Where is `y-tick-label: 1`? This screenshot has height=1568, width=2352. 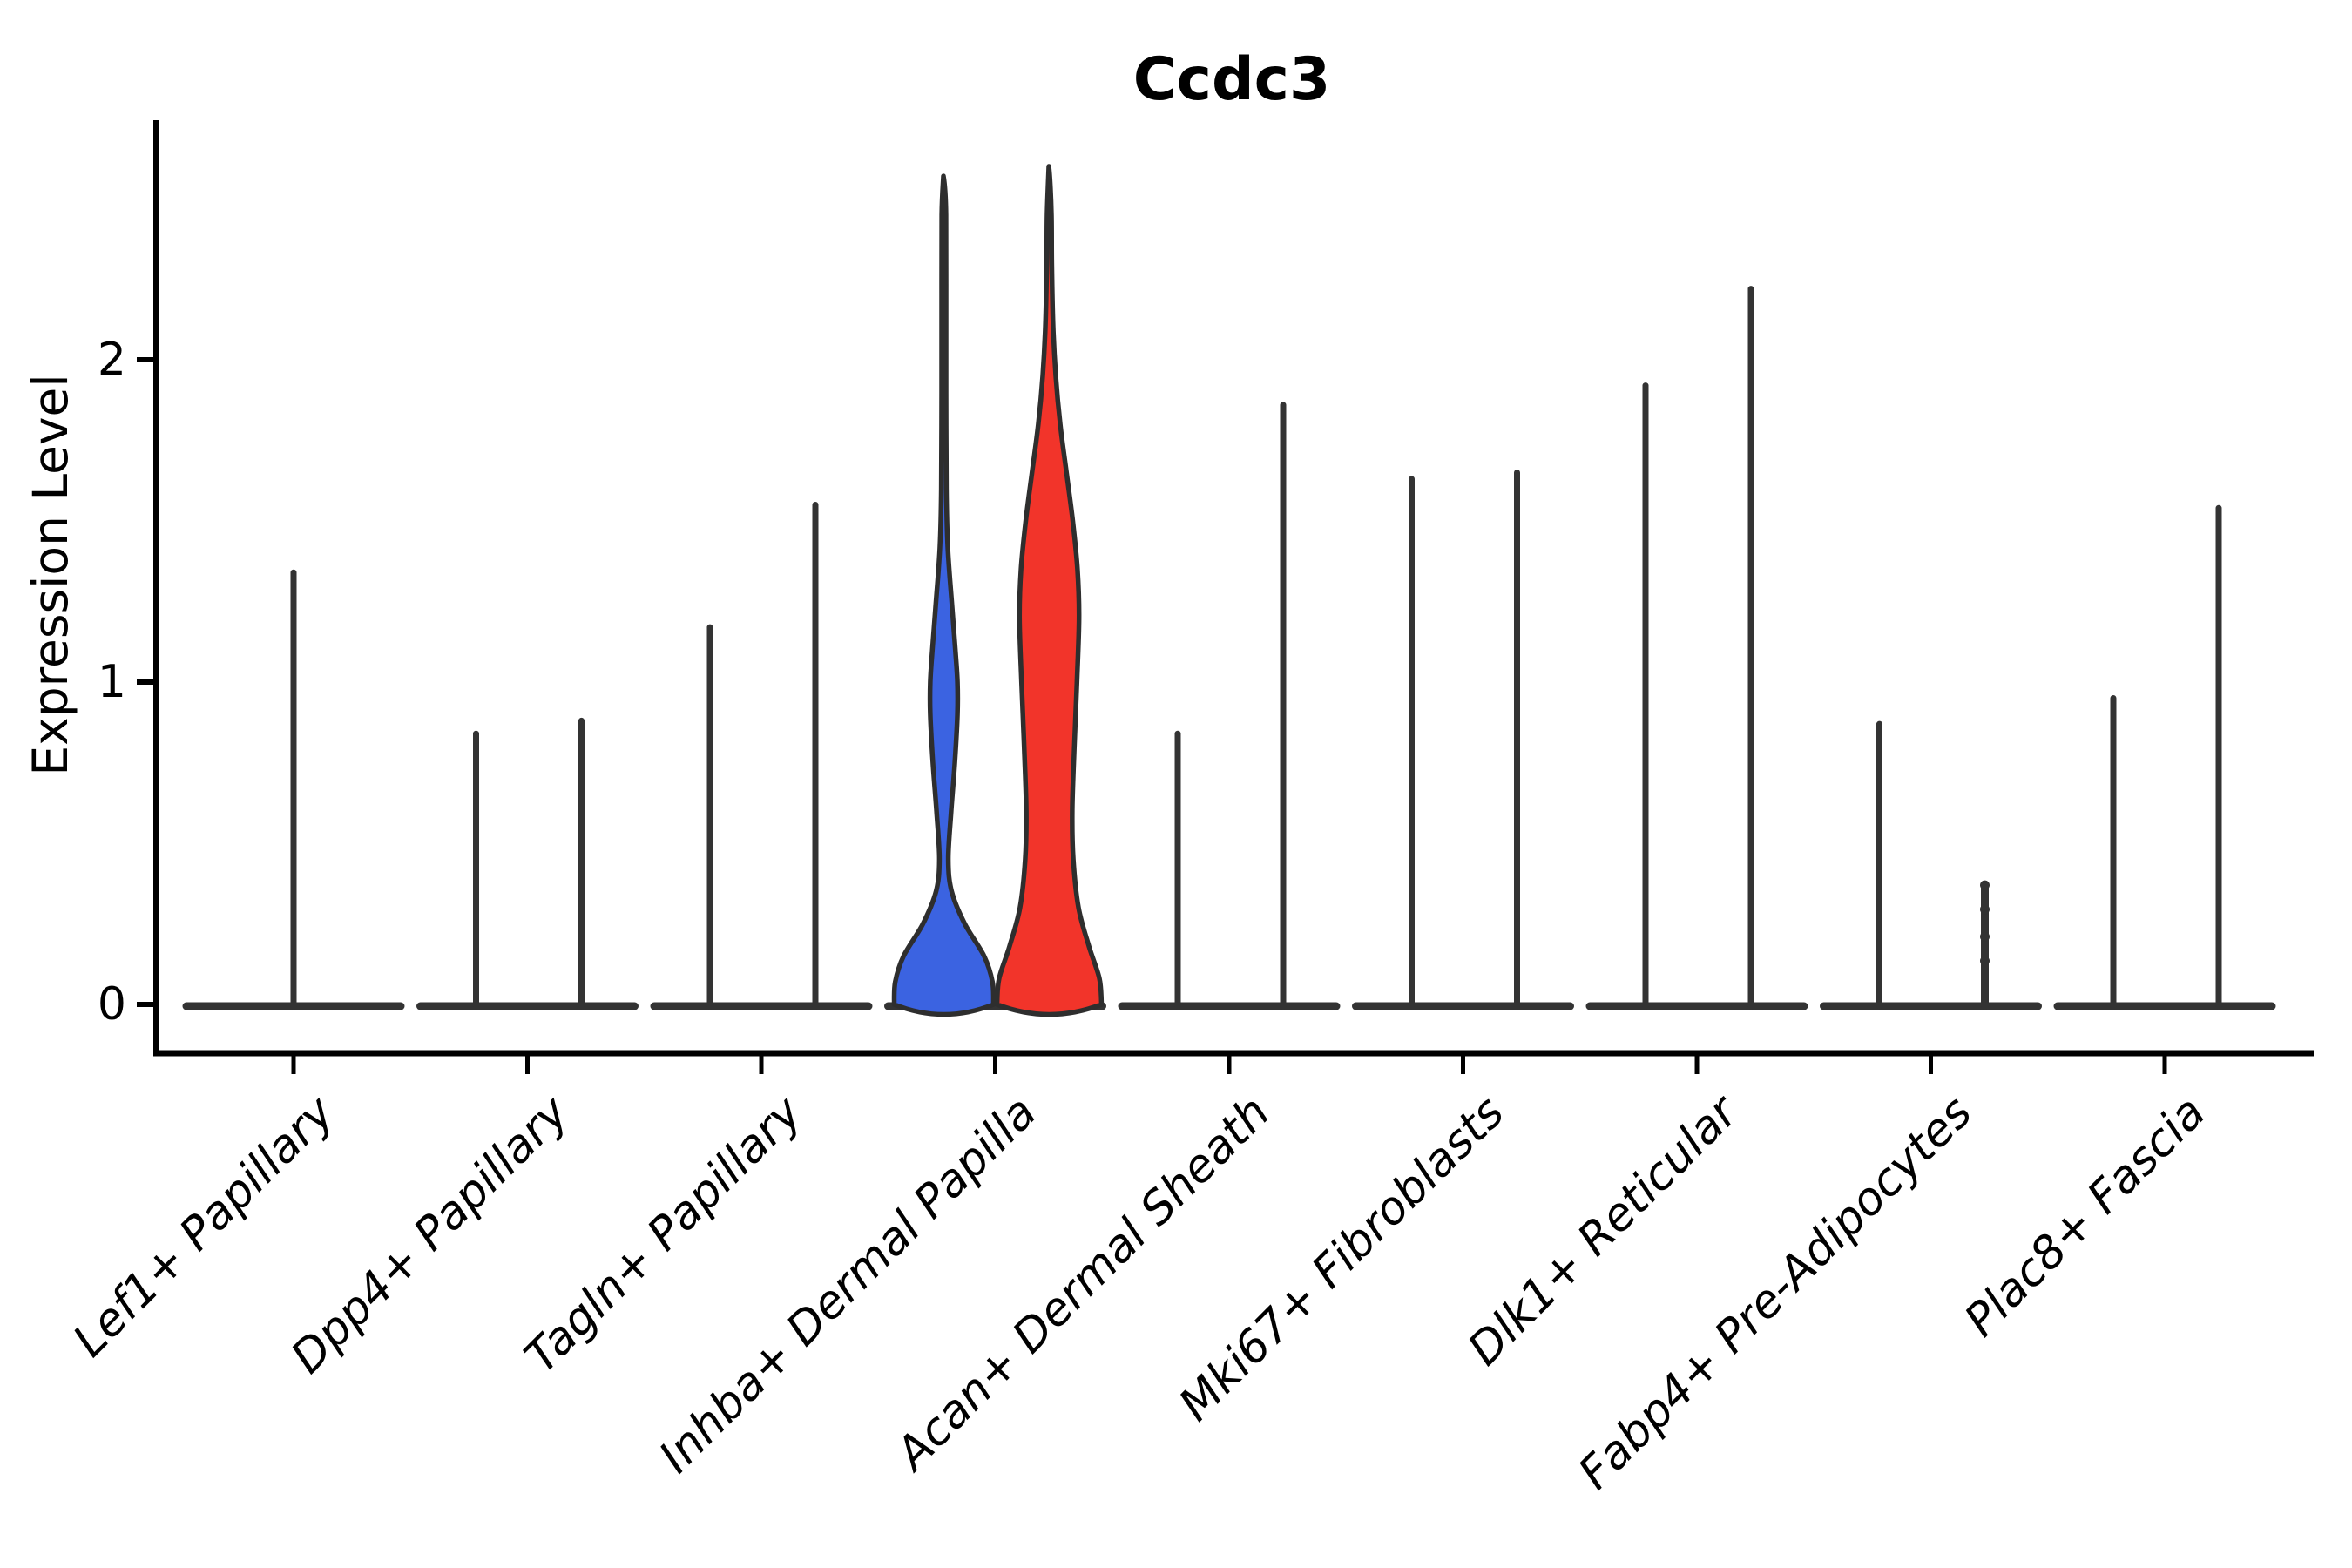
y-tick-label: 1 is located at coordinates (111, 682).